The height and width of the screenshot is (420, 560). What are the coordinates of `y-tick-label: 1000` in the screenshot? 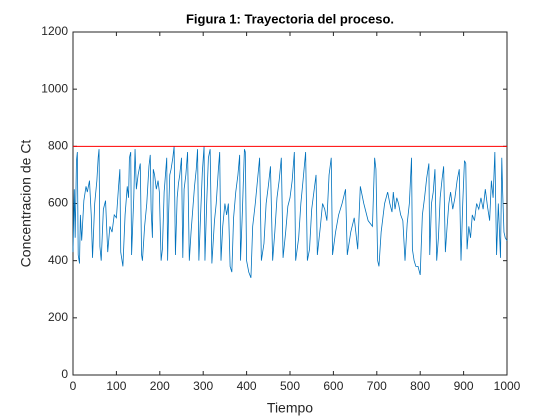 It's located at (54, 88).